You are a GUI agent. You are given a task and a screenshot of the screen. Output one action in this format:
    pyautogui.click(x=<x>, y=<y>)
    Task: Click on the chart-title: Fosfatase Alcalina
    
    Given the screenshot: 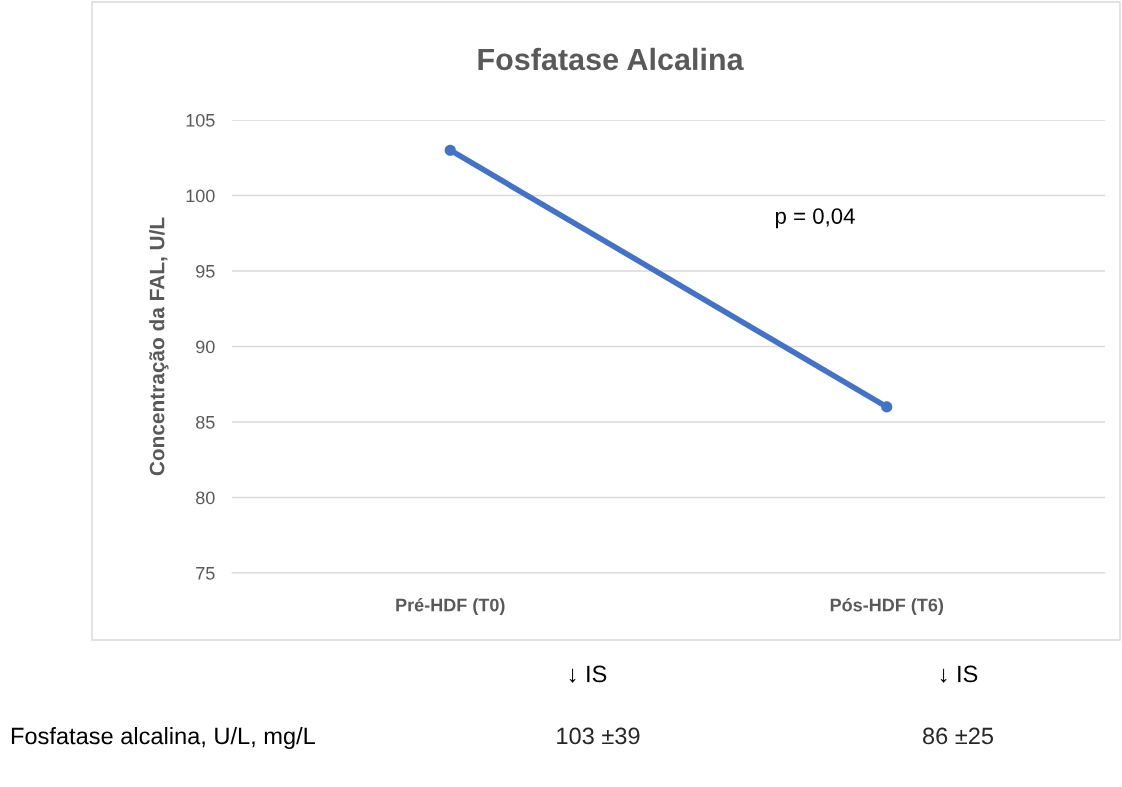 What is the action you would take?
    pyautogui.click(x=611, y=59)
    